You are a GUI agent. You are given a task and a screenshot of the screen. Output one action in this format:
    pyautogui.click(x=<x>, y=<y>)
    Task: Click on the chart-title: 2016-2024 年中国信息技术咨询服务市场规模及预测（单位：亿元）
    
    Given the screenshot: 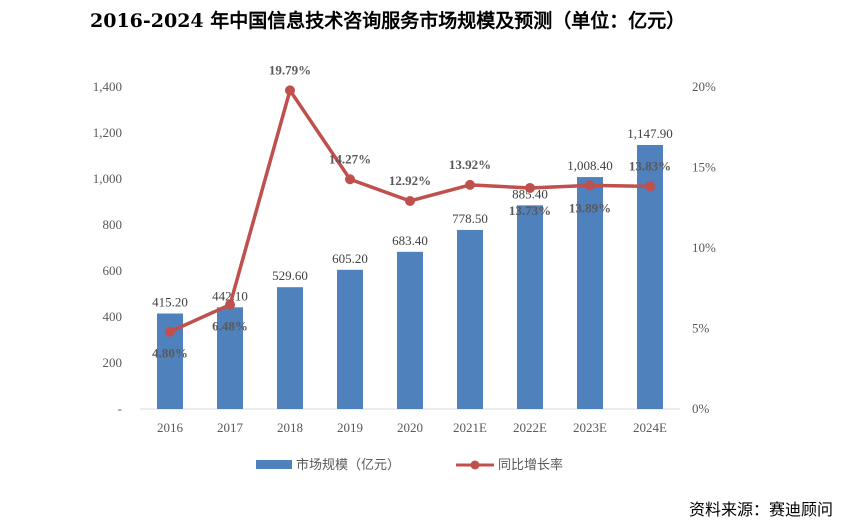 What is the action you would take?
    pyautogui.click(x=388, y=21)
    